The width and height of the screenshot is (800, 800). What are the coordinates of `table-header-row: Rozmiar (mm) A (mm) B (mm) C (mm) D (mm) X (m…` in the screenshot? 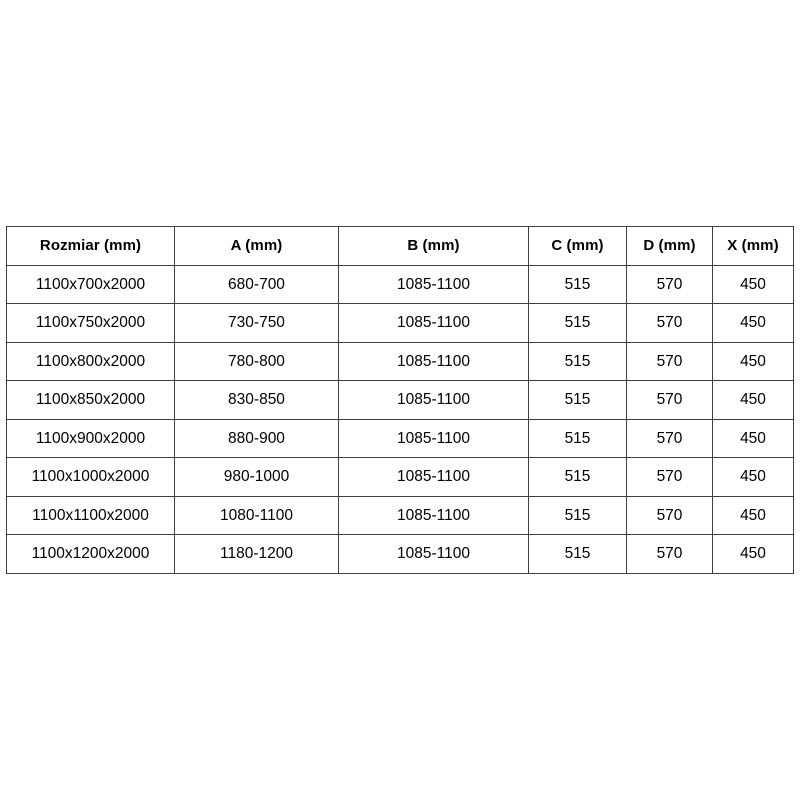 It's located at (400, 246).